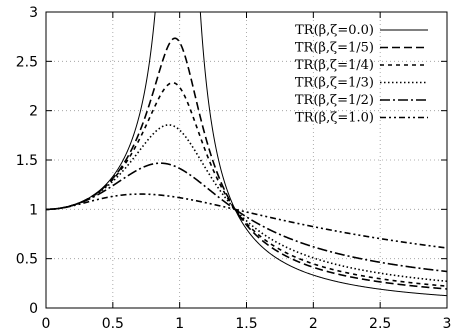 The image size is (457, 336). Describe the element at coordinates (334, 100) in the screenshot. I see `legend-label-4: TR(β,ζ=1/2)` at that location.